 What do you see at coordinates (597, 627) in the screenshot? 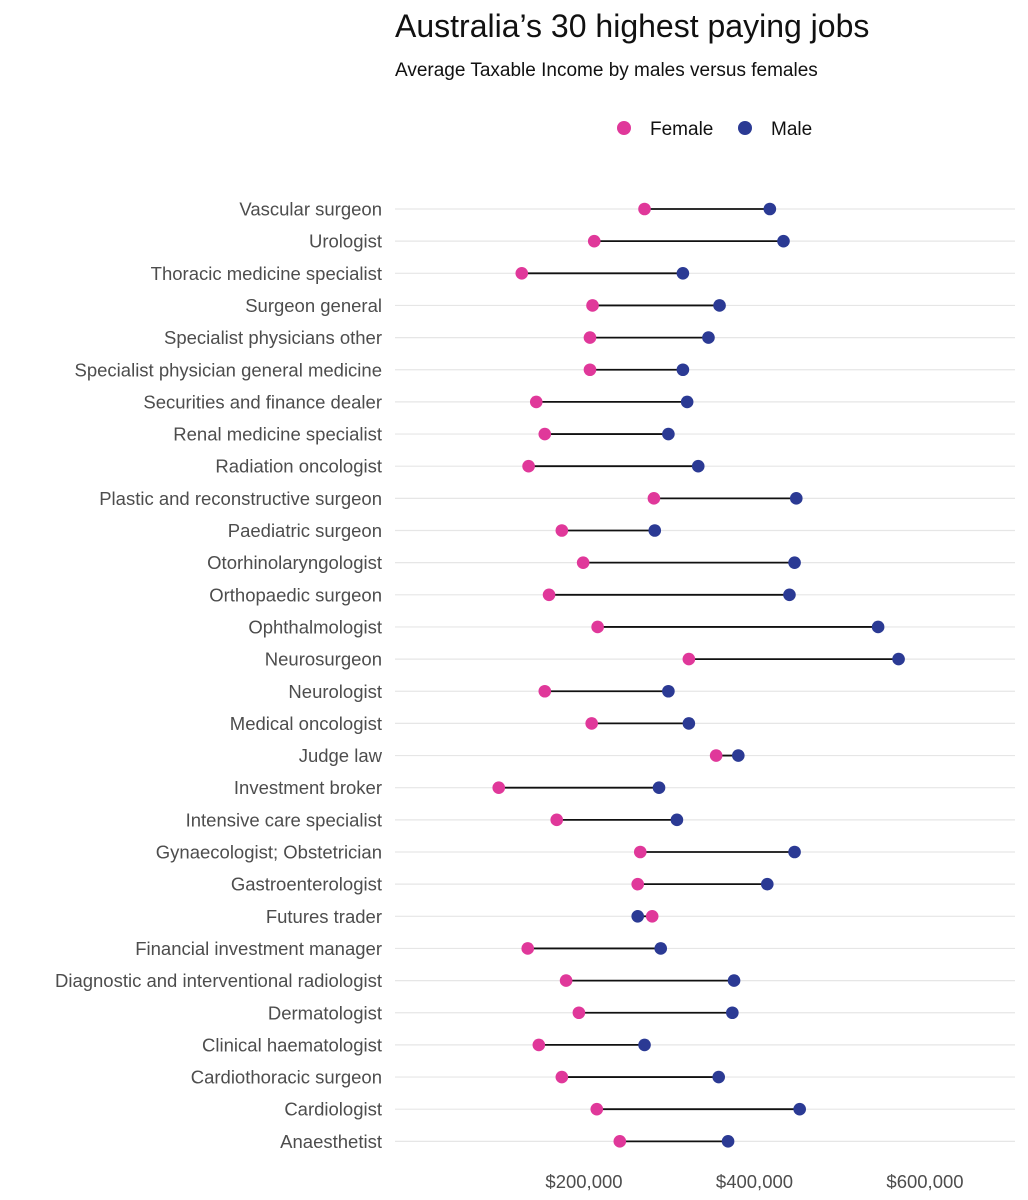
I see `point-female-ophthalmologist` at bounding box center [597, 627].